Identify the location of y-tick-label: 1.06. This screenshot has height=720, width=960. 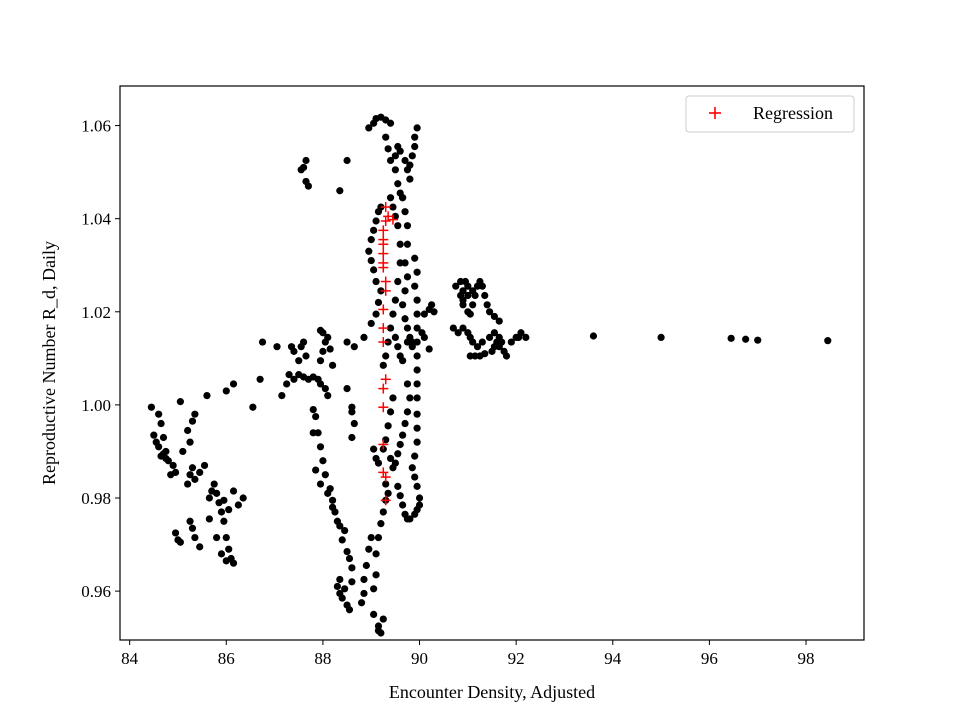
(96, 126).